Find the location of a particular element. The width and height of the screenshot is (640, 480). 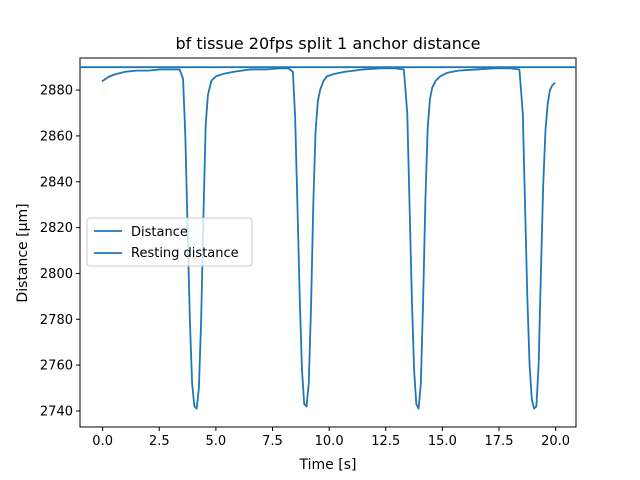

legend-label-distance: Distance is located at coordinates (159, 232).